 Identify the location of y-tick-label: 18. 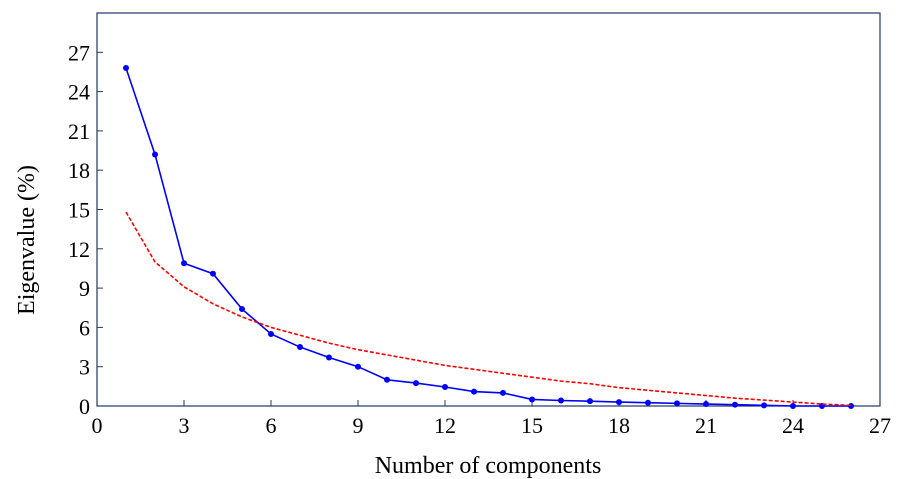
(79, 170).